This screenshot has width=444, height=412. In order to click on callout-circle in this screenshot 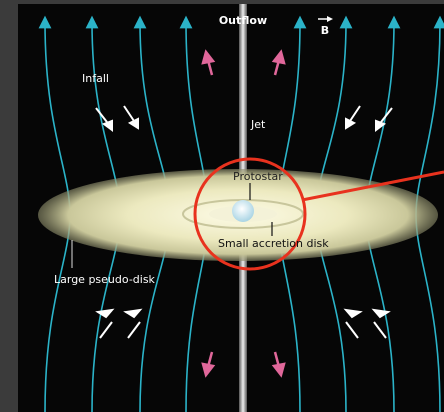, I will do `click(250, 214)`.